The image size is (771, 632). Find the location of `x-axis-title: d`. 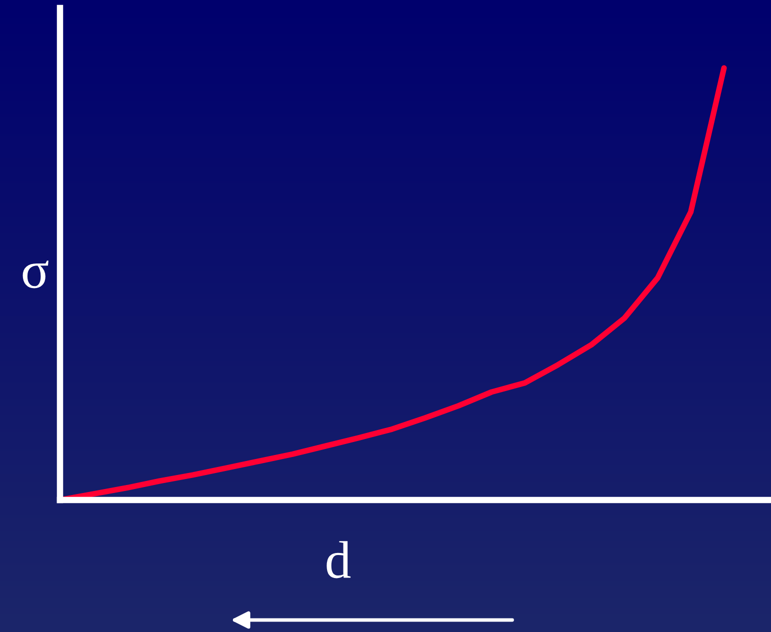

x-axis-title: d is located at coordinates (338, 559).